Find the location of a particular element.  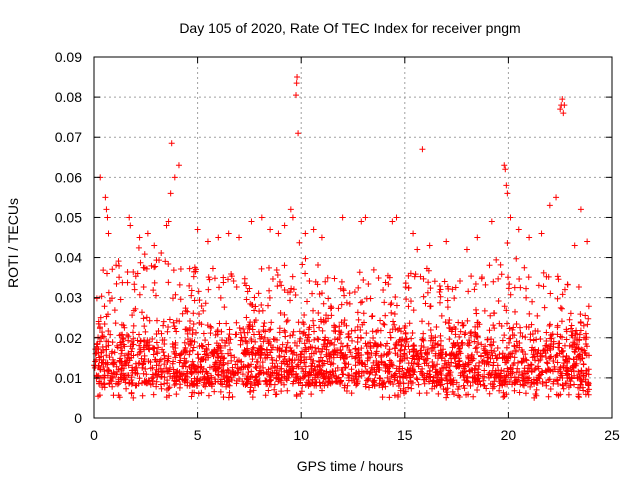

data-point-1976 is located at coordinates (298, 359).